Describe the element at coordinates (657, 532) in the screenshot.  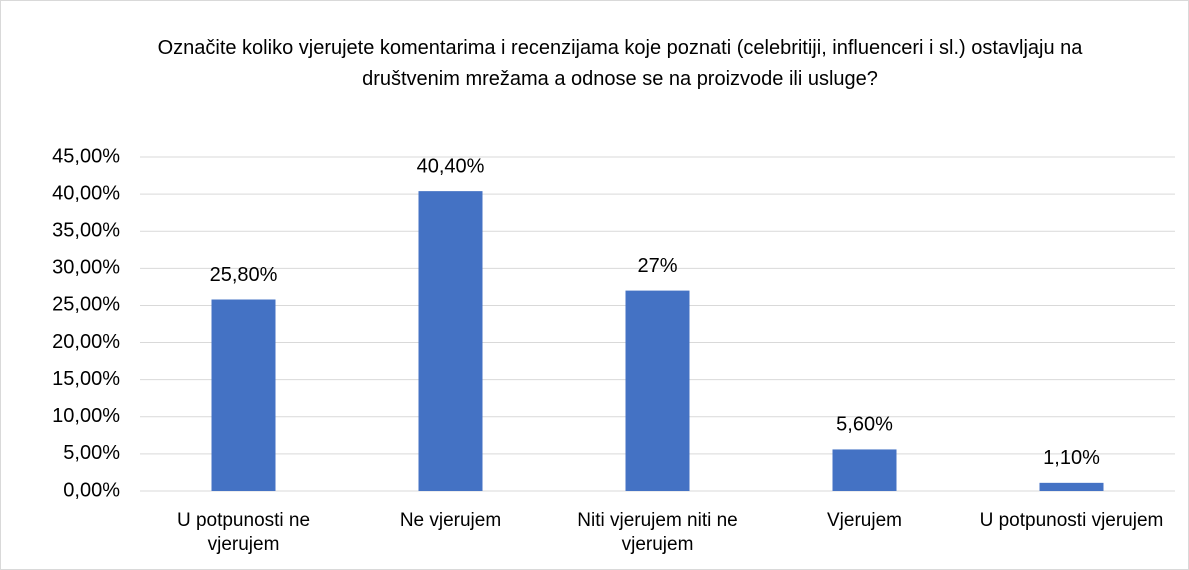
I see `x-tick-label: Niti vjerujem niti ne vjerujem` at that location.